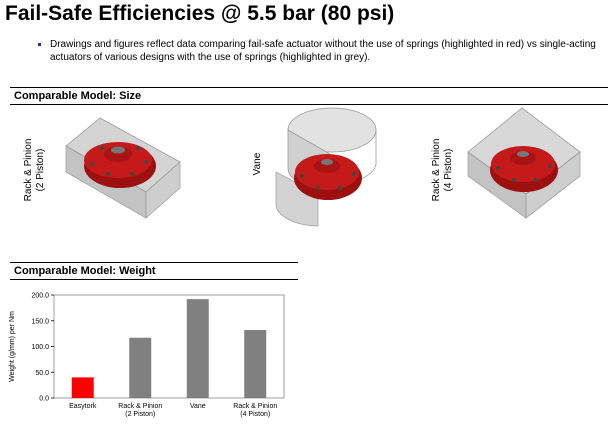  I want to click on weight-section-heading: Comparable Model: Weight, so click(154, 271).